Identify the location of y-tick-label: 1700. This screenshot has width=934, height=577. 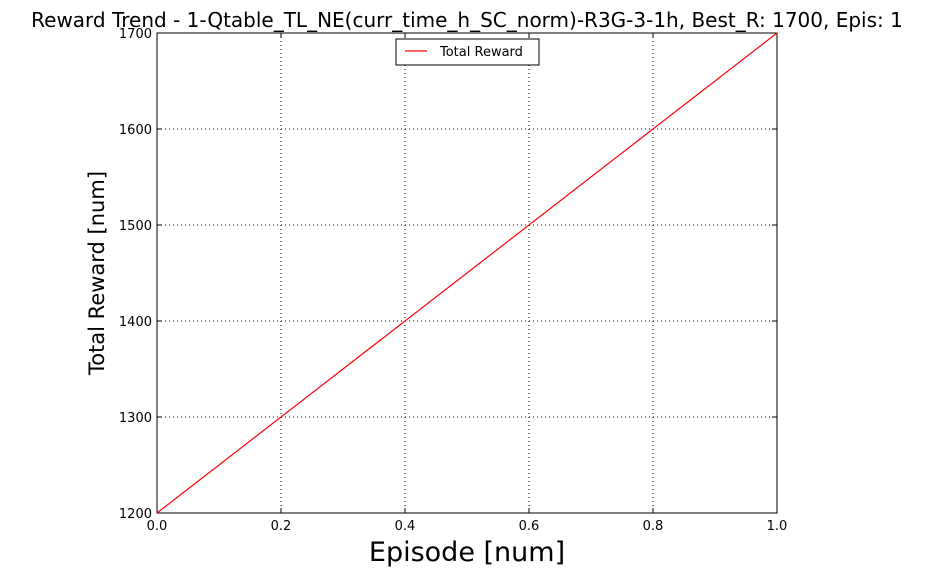
(135, 34).